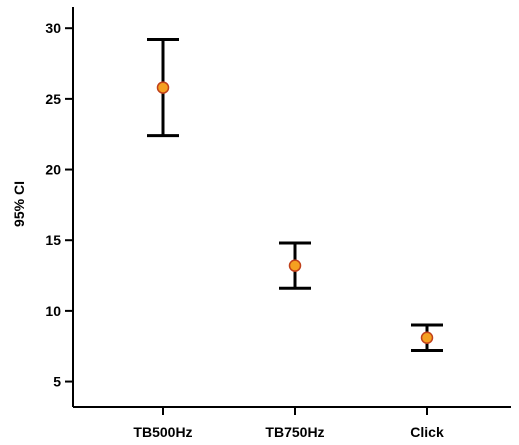  Describe the element at coordinates (53, 311) in the screenshot. I see `y-tick-label: 10` at that location.